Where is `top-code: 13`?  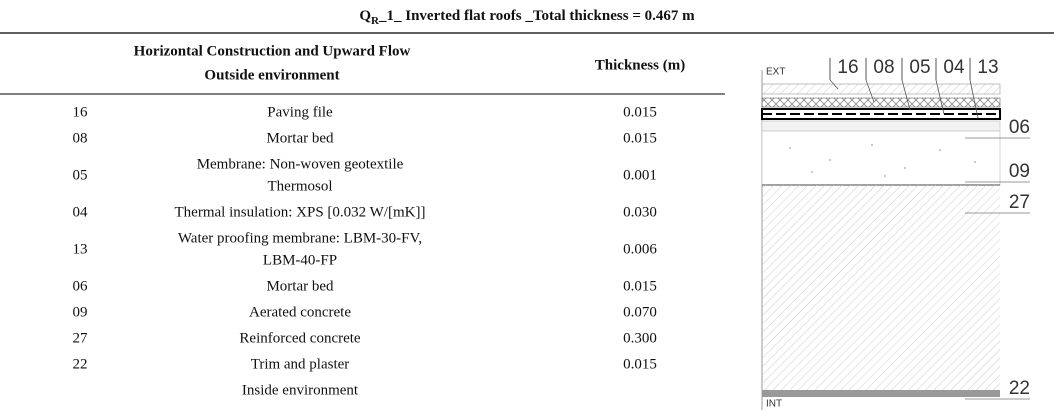
top-code: 13 is located at coordinates (987, 67).